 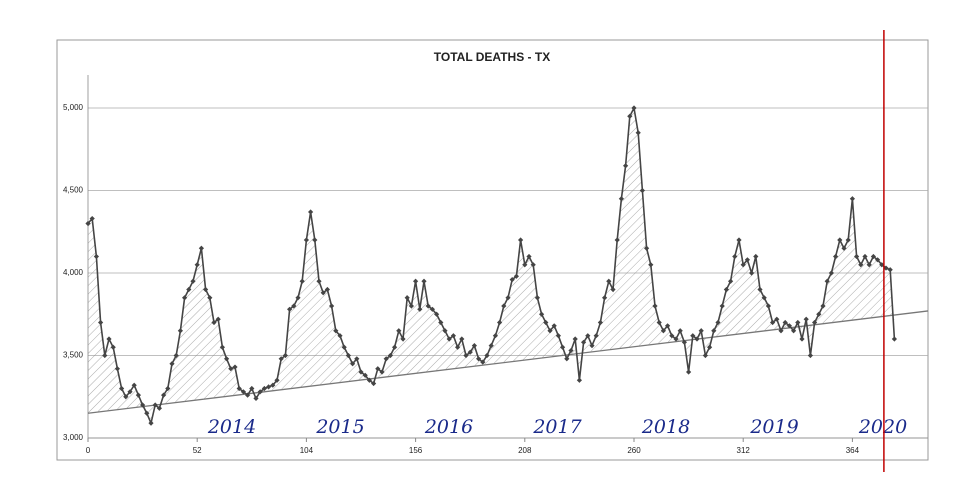 What do you see at coordinates (665, 427) in the screenshot?
I see `year-annotation: 2018` at bounding box center [665, 427].